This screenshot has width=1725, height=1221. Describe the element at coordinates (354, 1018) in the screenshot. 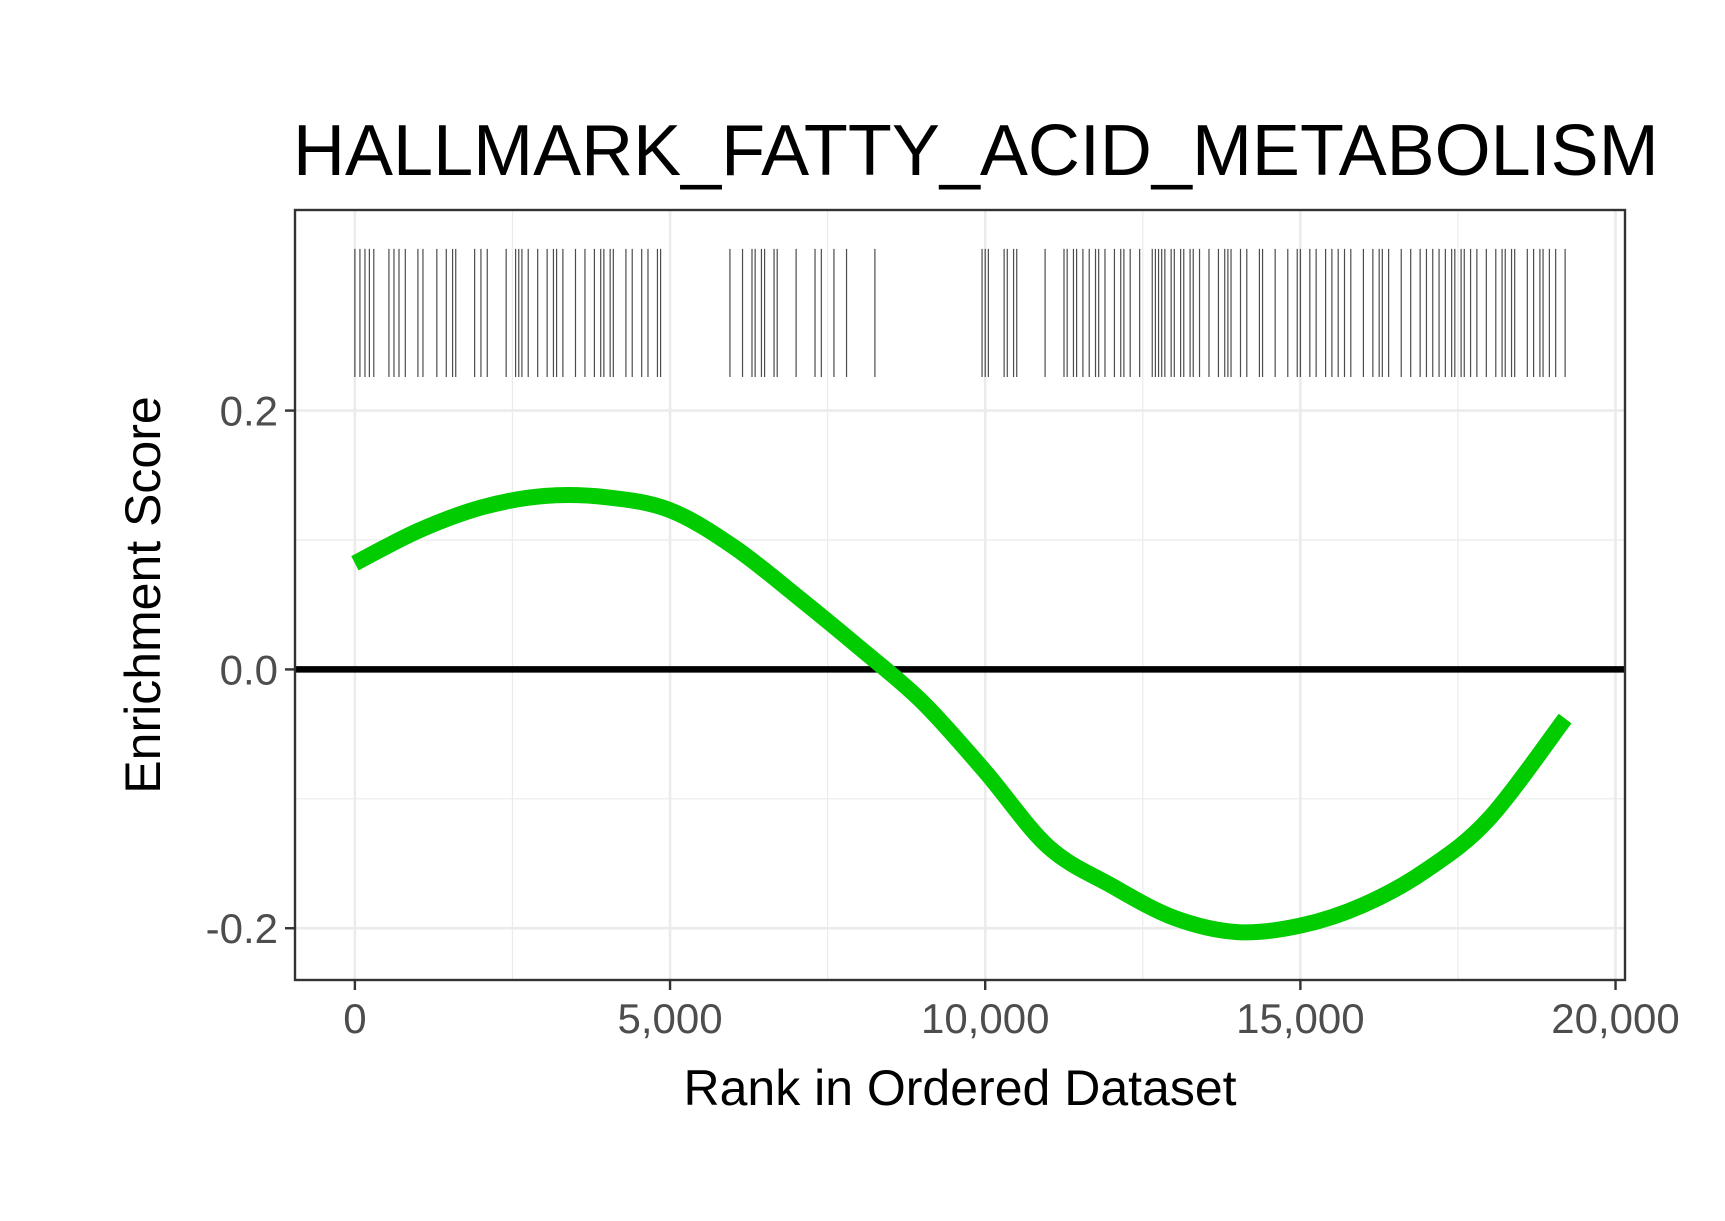

I see `x-tick-label: 0` at that location.